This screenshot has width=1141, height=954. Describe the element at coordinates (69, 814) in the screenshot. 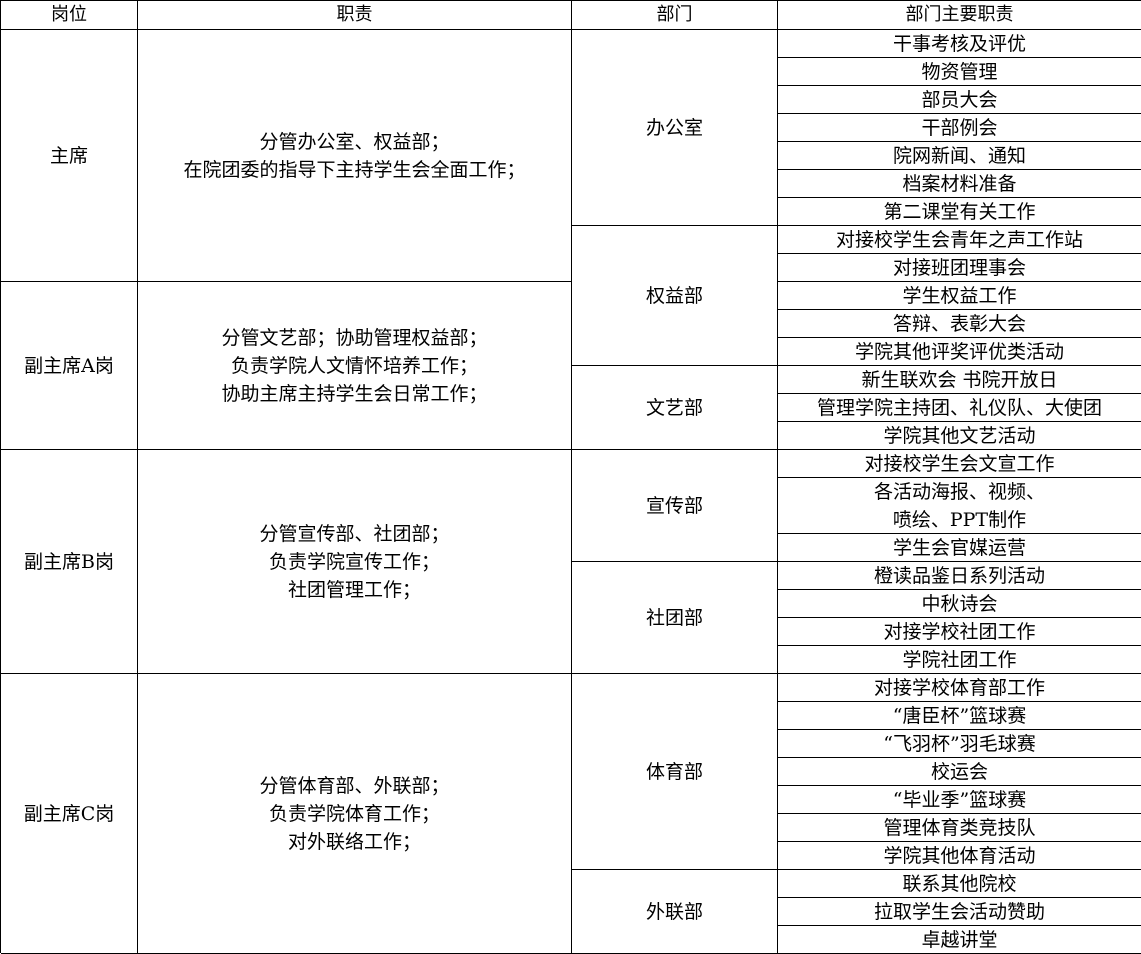

I see `position-title: 副主席C岗` at that location.